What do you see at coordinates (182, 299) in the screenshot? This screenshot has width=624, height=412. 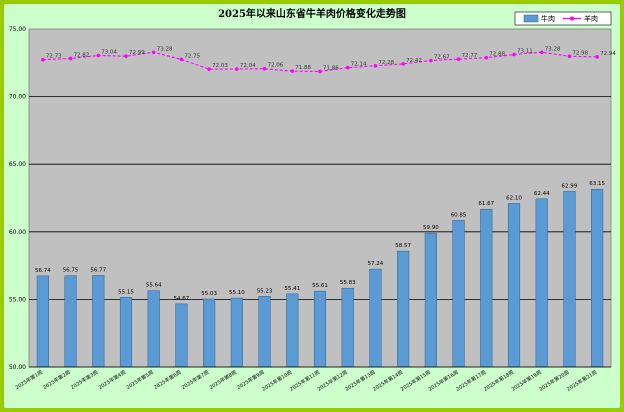 I see `beef-data-label: 54.67` at bounding box center [182, 299].